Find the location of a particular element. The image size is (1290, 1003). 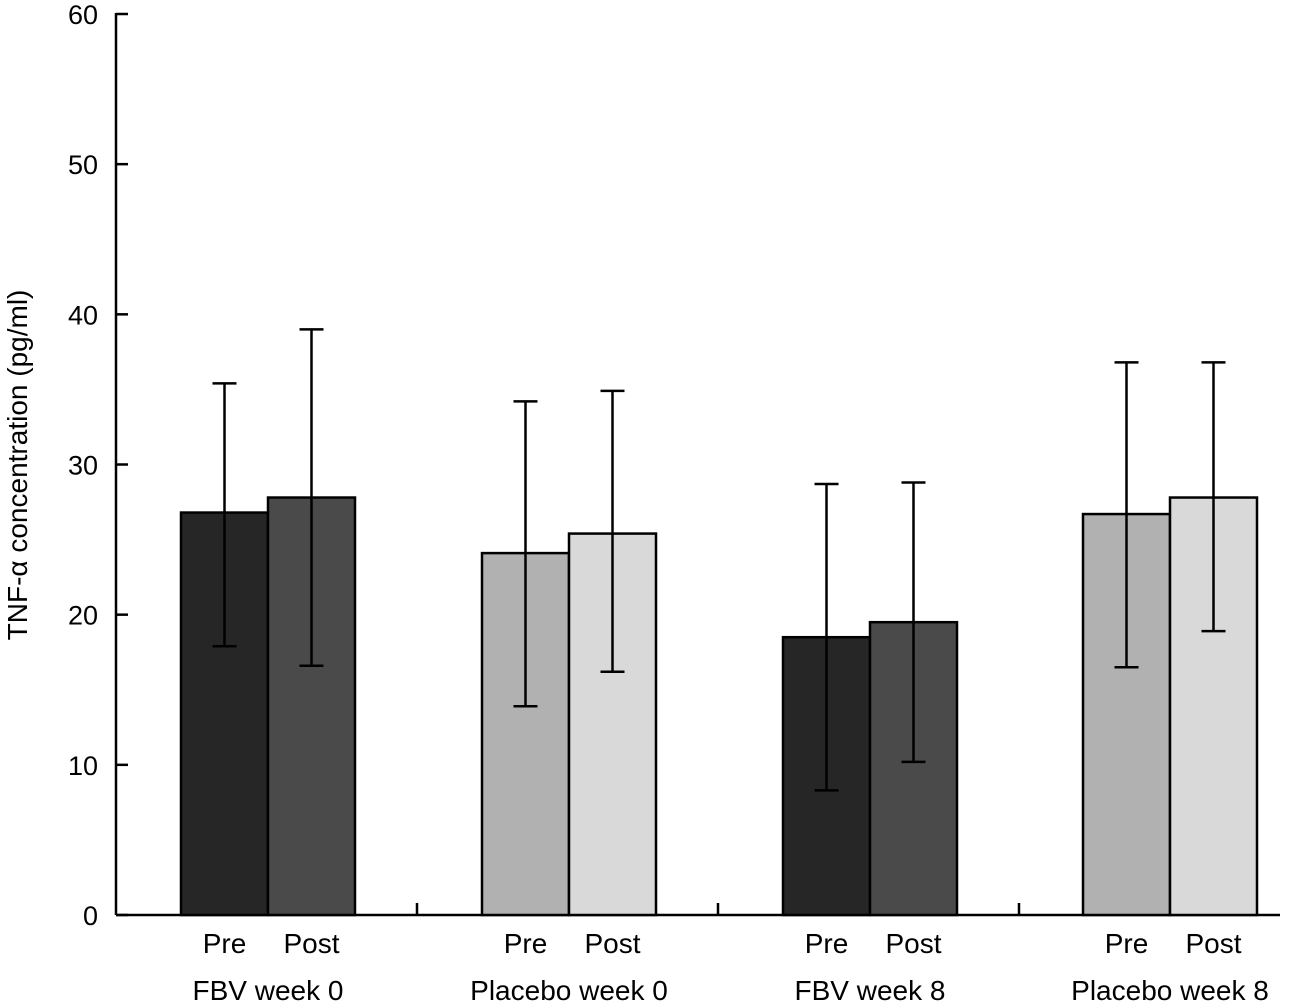

bar-label-3-post: Post is located at coordinates (1213, 943).